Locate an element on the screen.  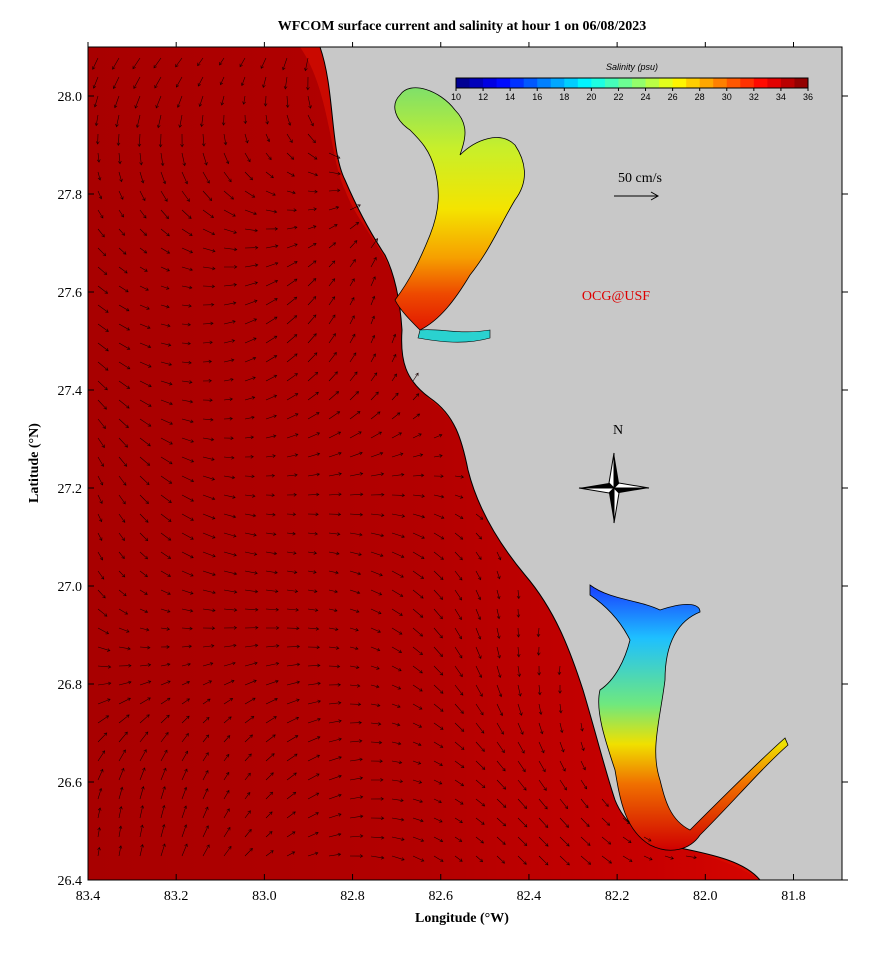
colorbar-frame is located at coordinates (632, 83).